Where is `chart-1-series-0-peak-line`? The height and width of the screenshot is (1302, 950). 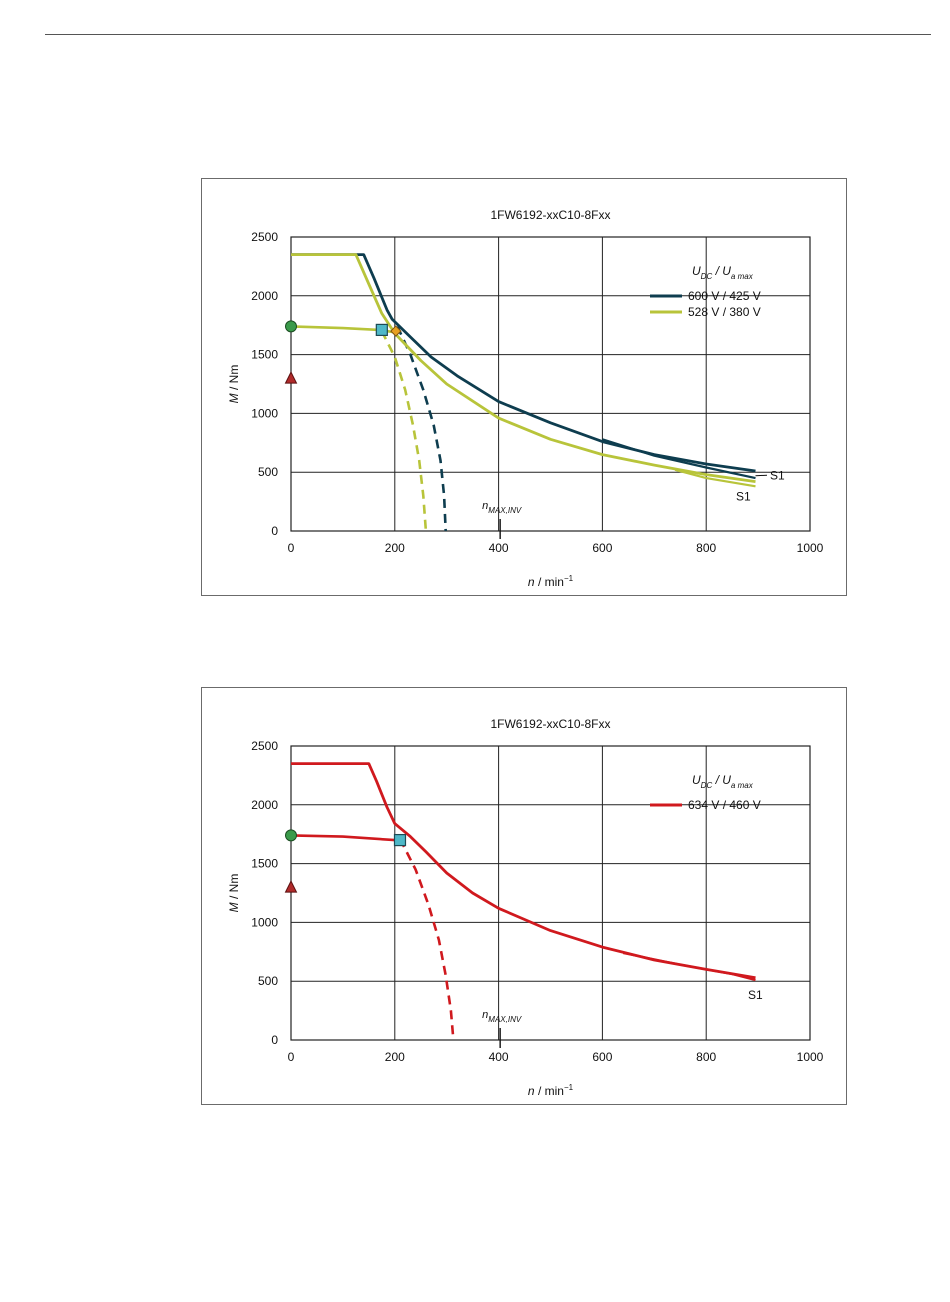 chart-1-series-0-peak-line is located at coordinates (523, 363).